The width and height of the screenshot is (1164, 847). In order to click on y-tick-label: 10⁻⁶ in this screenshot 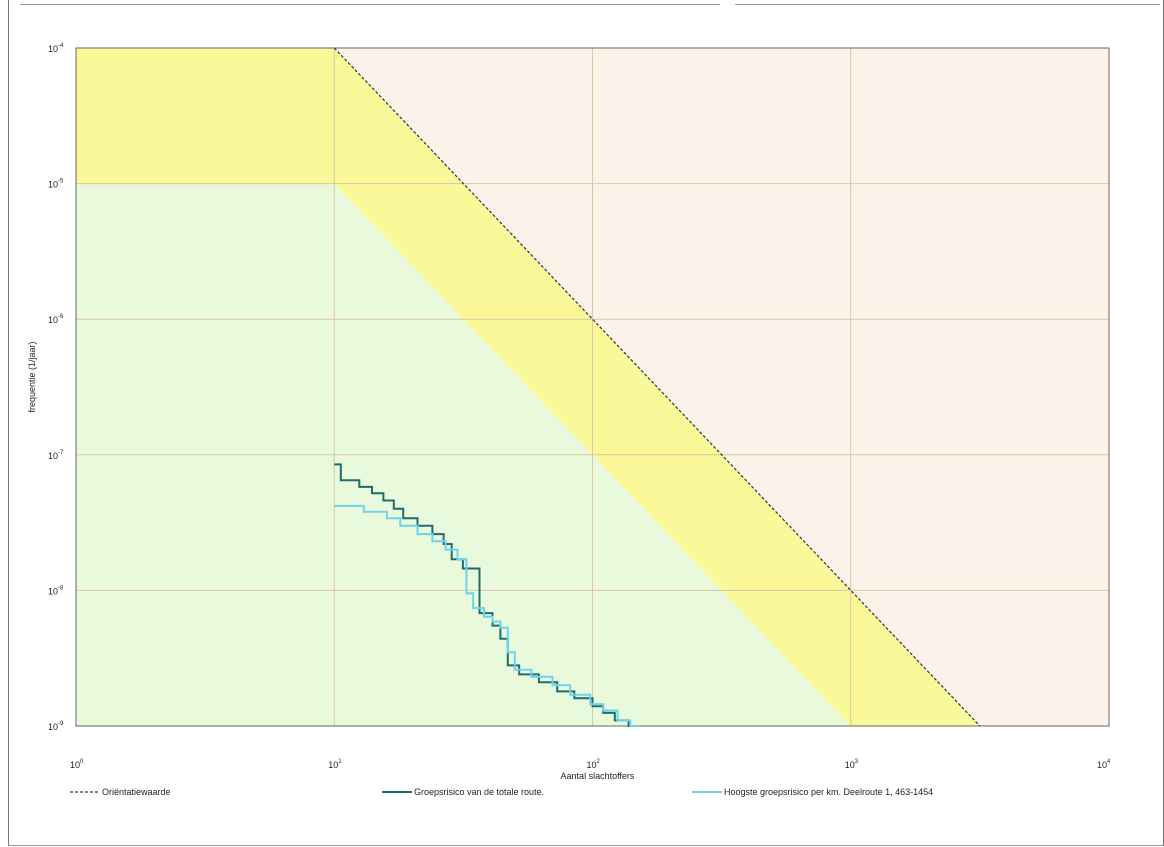, I will do `click(56, 319)`.